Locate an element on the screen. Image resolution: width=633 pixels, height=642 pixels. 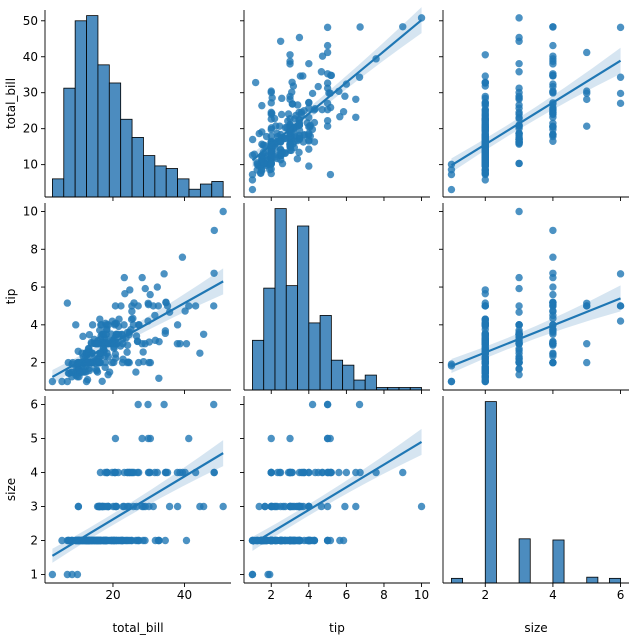
regression-line is located at coordinates (137, 504).